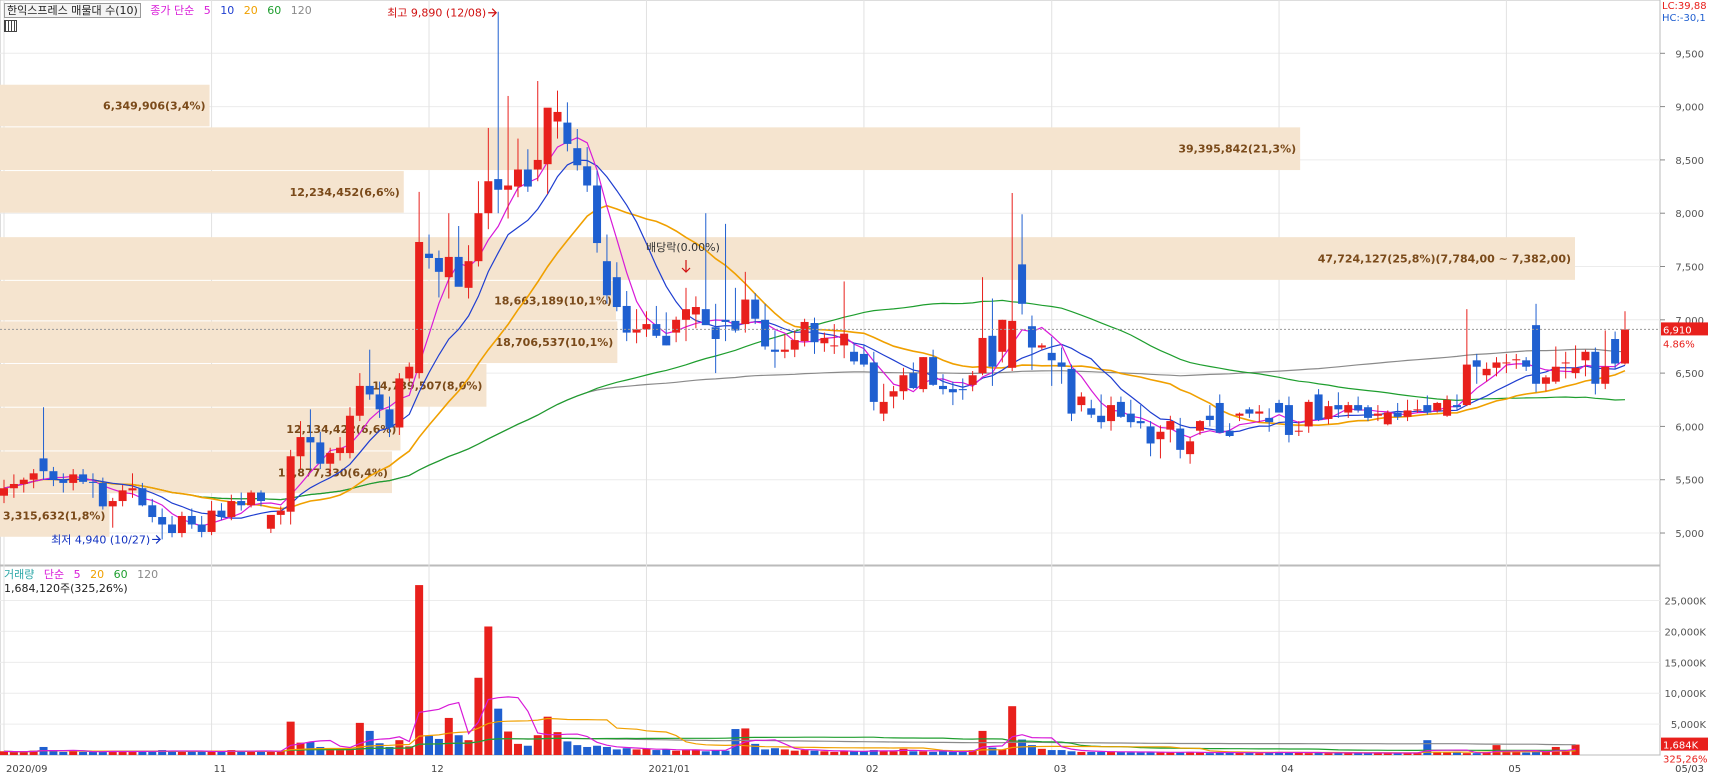  Describe the element at coordinates (148, 574) in the screenshot. I see `vol-ma120-label: 120` at that location.